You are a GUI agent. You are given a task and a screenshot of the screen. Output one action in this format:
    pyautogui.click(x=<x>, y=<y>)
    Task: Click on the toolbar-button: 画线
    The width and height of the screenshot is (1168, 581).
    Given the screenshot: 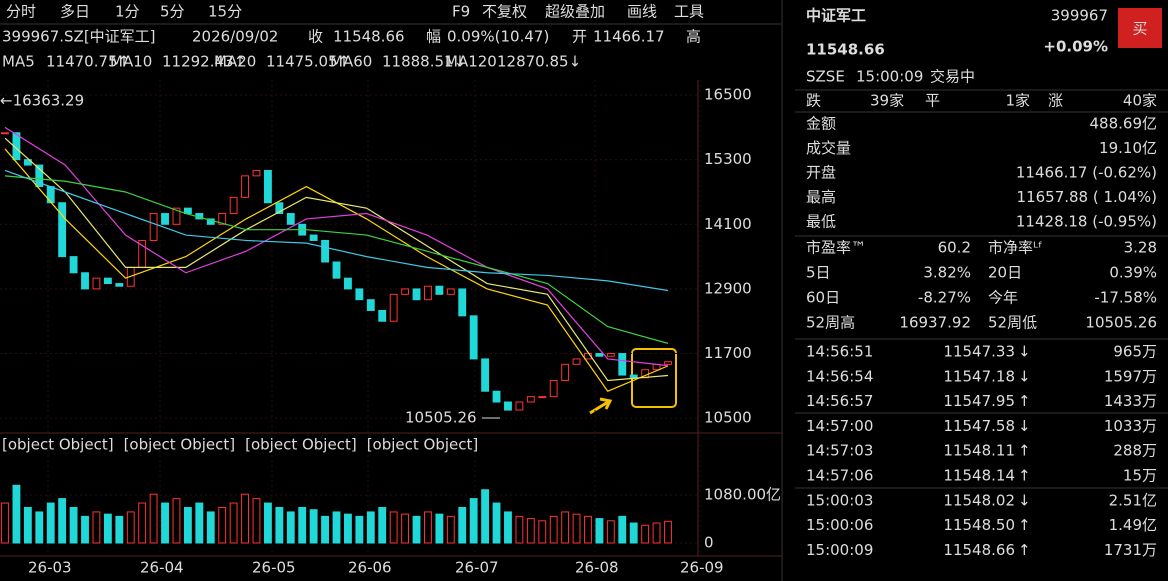 What is the action you would take?
    pyautogui.click(x=642, y=12)
    